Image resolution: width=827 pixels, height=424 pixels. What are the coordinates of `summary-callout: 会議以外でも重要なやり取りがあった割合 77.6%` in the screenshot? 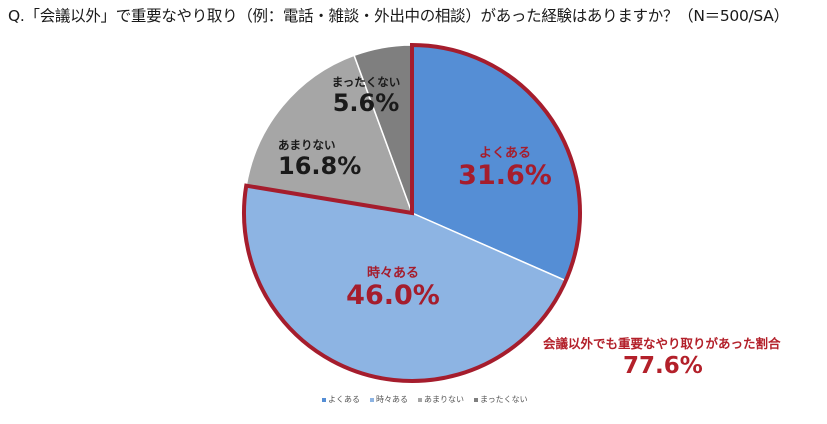 It's located at (662, 356).